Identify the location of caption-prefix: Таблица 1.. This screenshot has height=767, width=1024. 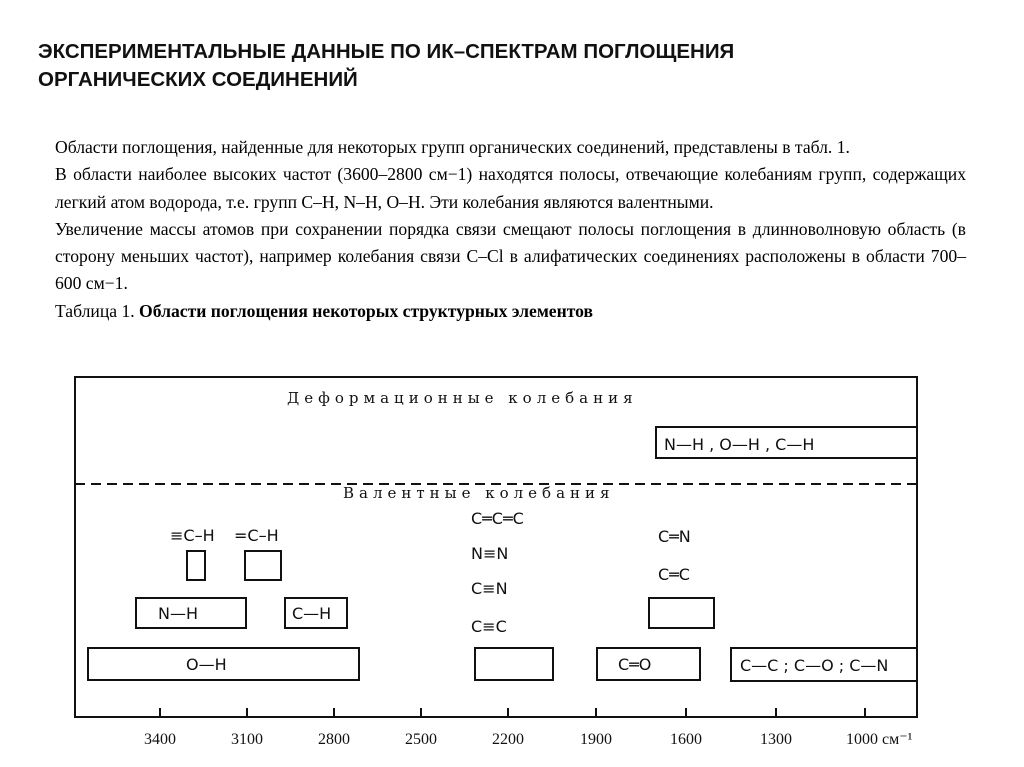
(97, 310).